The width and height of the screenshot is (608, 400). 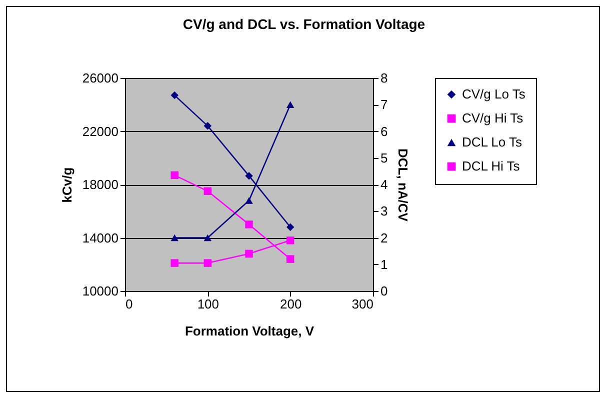 What do you see at coordinates (384, 78) in the screenshot?
I see `y2-tick-label: 8` at bounding box center [384, 78].